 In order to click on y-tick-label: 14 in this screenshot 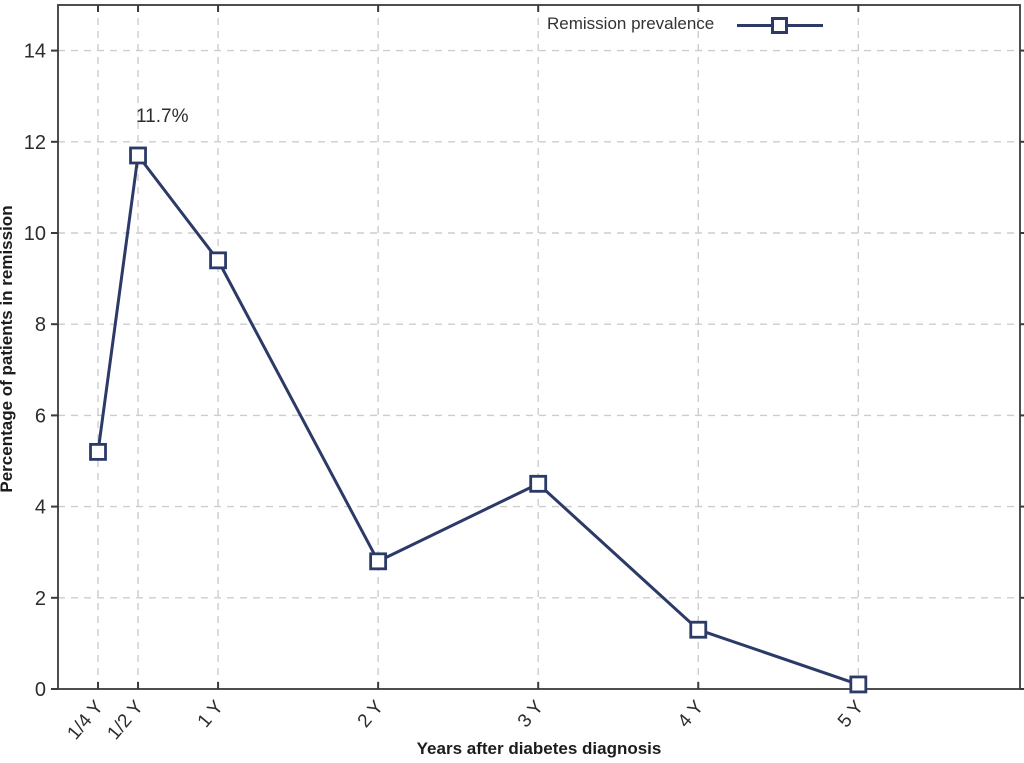, I will do `click(35, 52)`.